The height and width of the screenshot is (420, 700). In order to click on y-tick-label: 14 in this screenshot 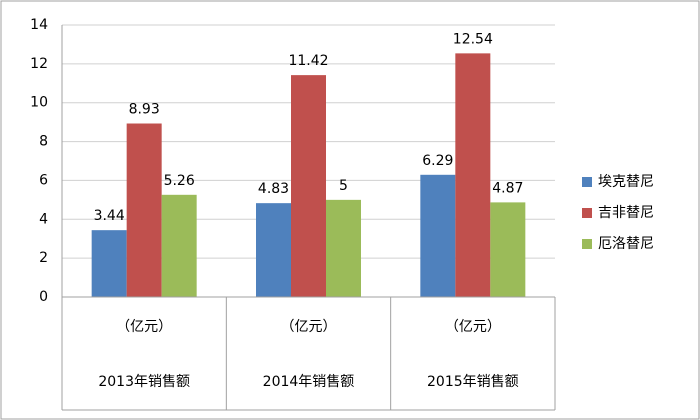, I will do `click(39, 25)`.